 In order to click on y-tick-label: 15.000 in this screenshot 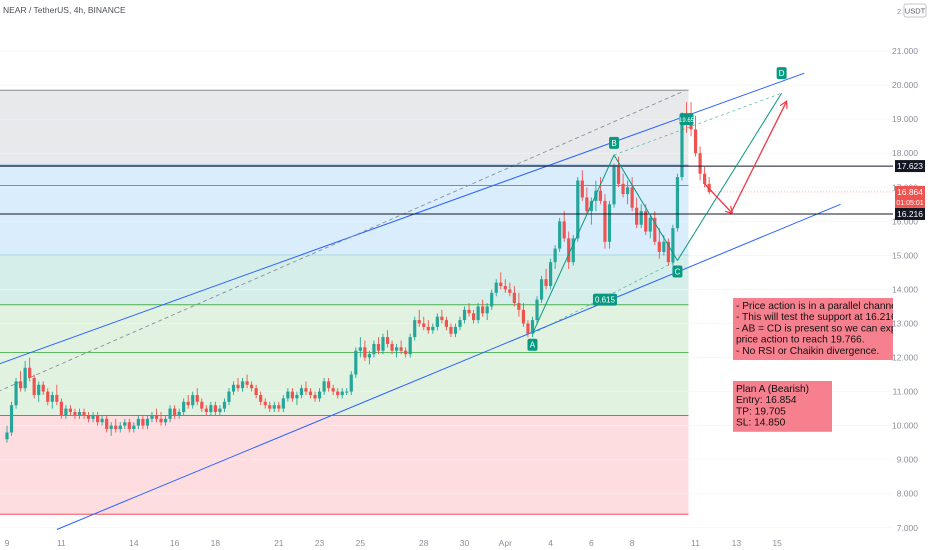, I will do `click(905, 255)`.